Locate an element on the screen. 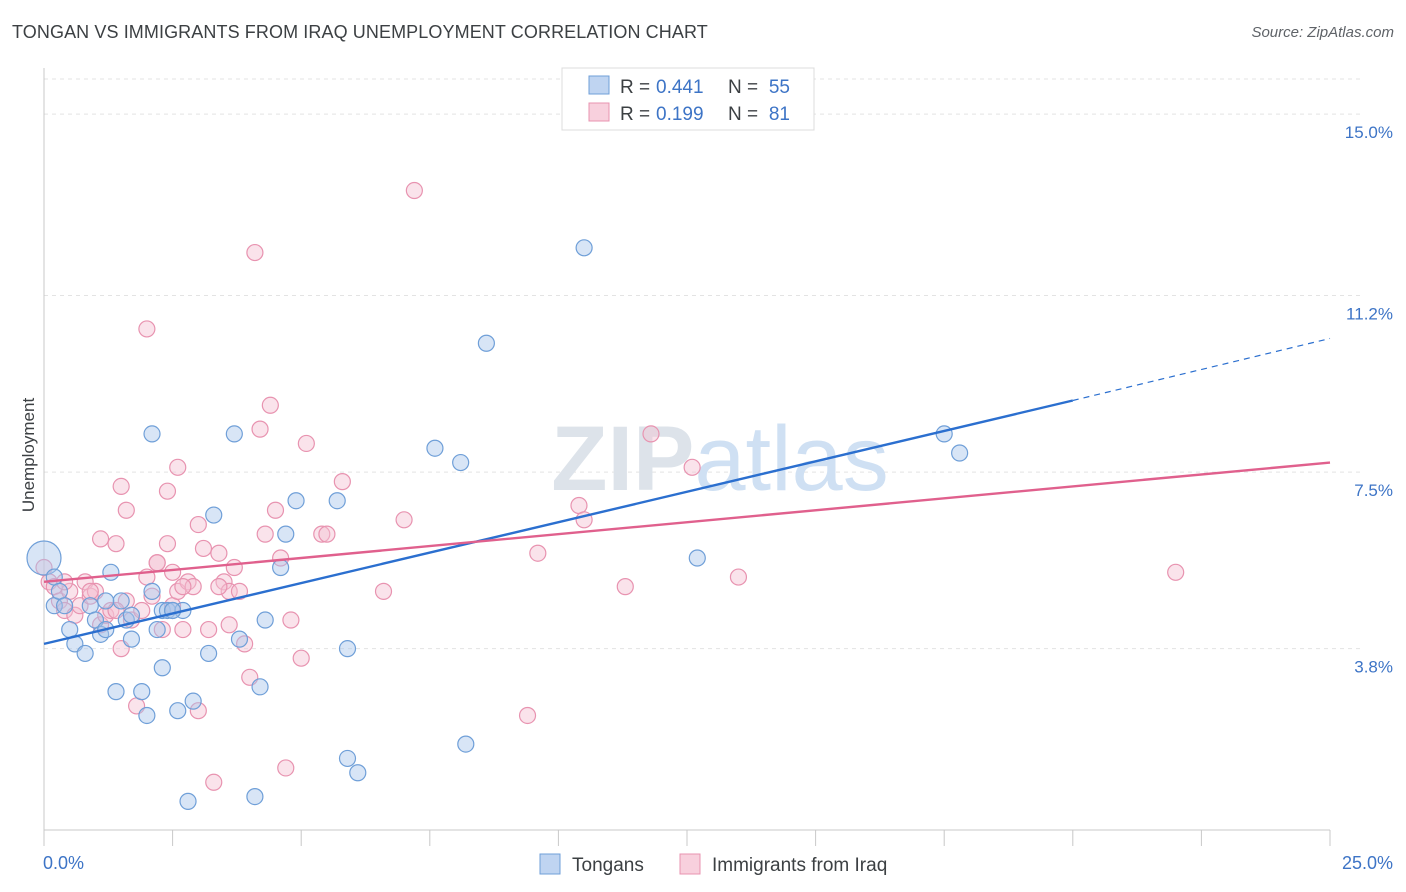  legend-series-name: Tongans is located at coordinates (608, 865).